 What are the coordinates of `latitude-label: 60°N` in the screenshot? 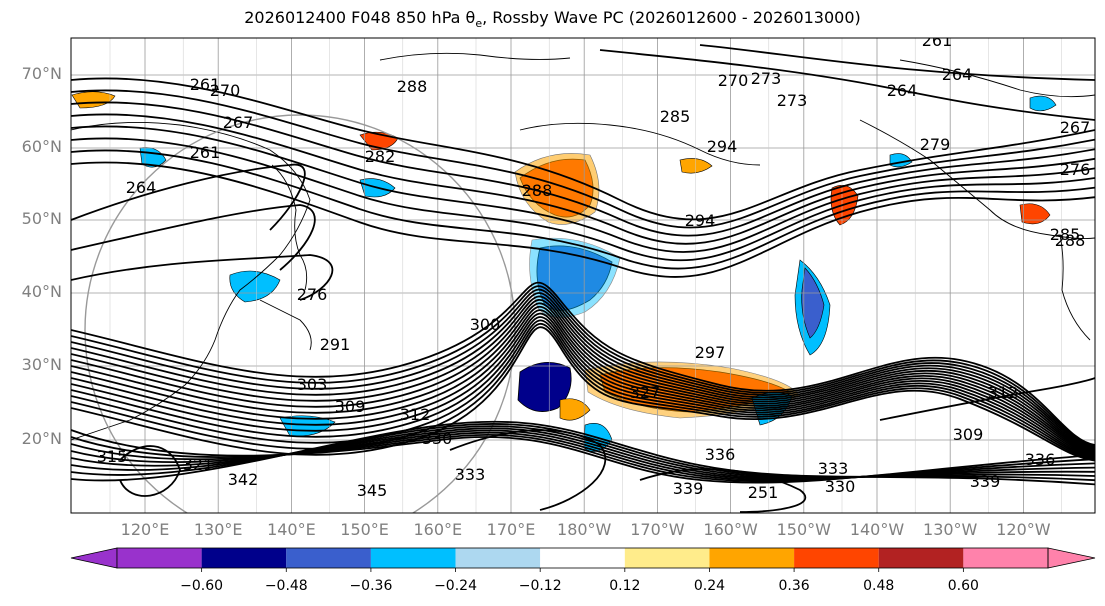 It's located at (41, 146).